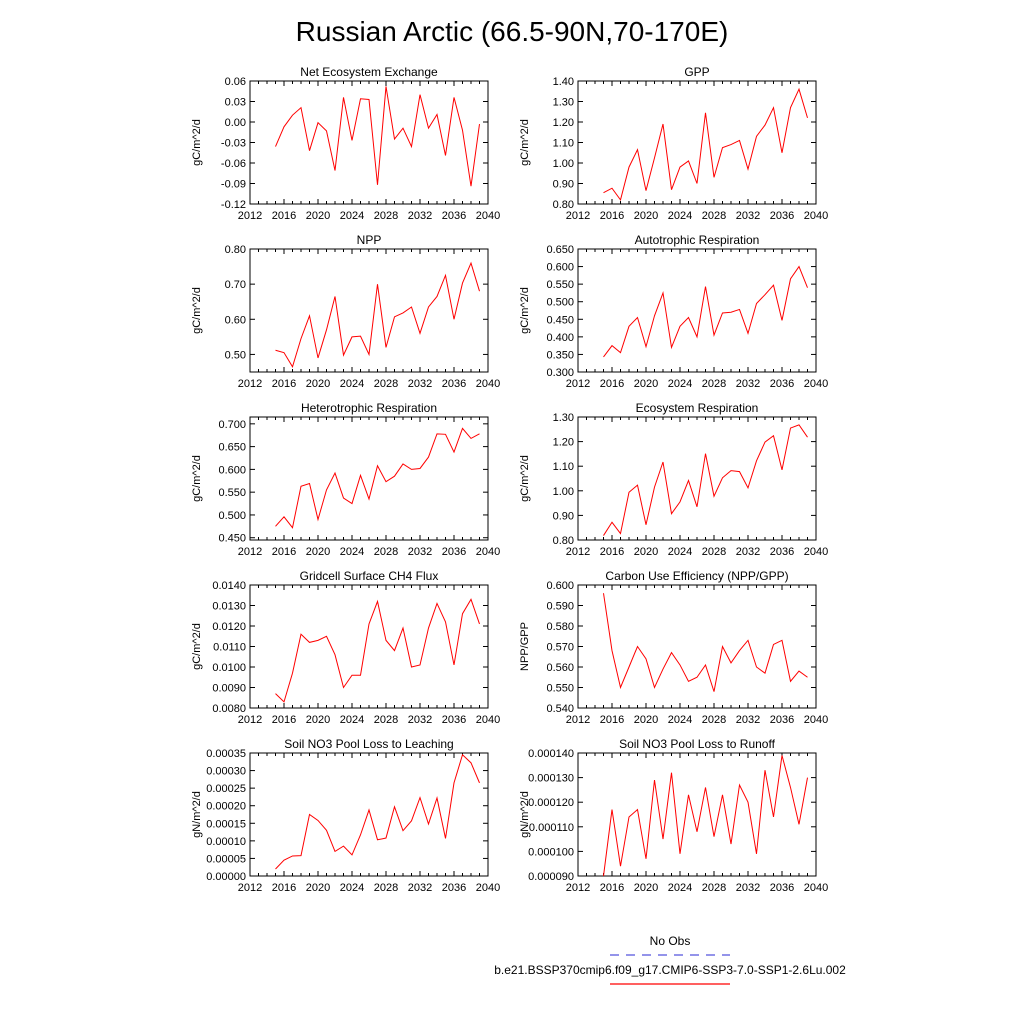  Describe the element at coordinates (560, 709) in the screenshot. I see `y-tick-label: 0.540` at that location.